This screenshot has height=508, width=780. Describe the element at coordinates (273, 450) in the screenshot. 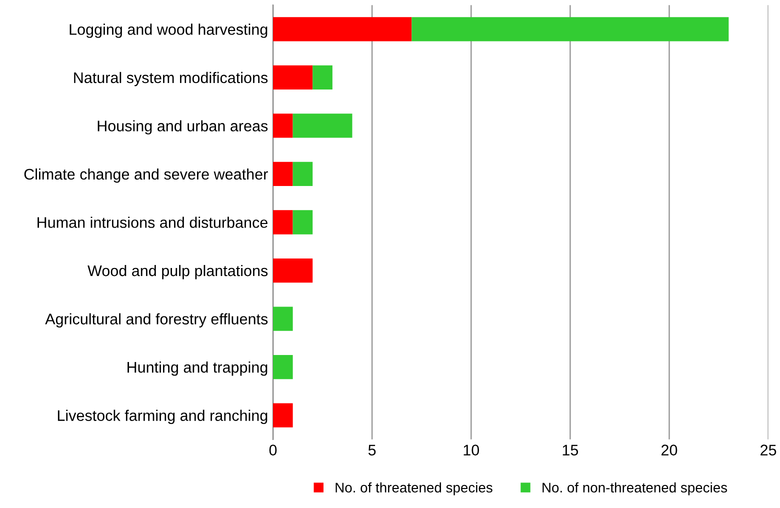

I see `x-tick-label: 0` at that location.